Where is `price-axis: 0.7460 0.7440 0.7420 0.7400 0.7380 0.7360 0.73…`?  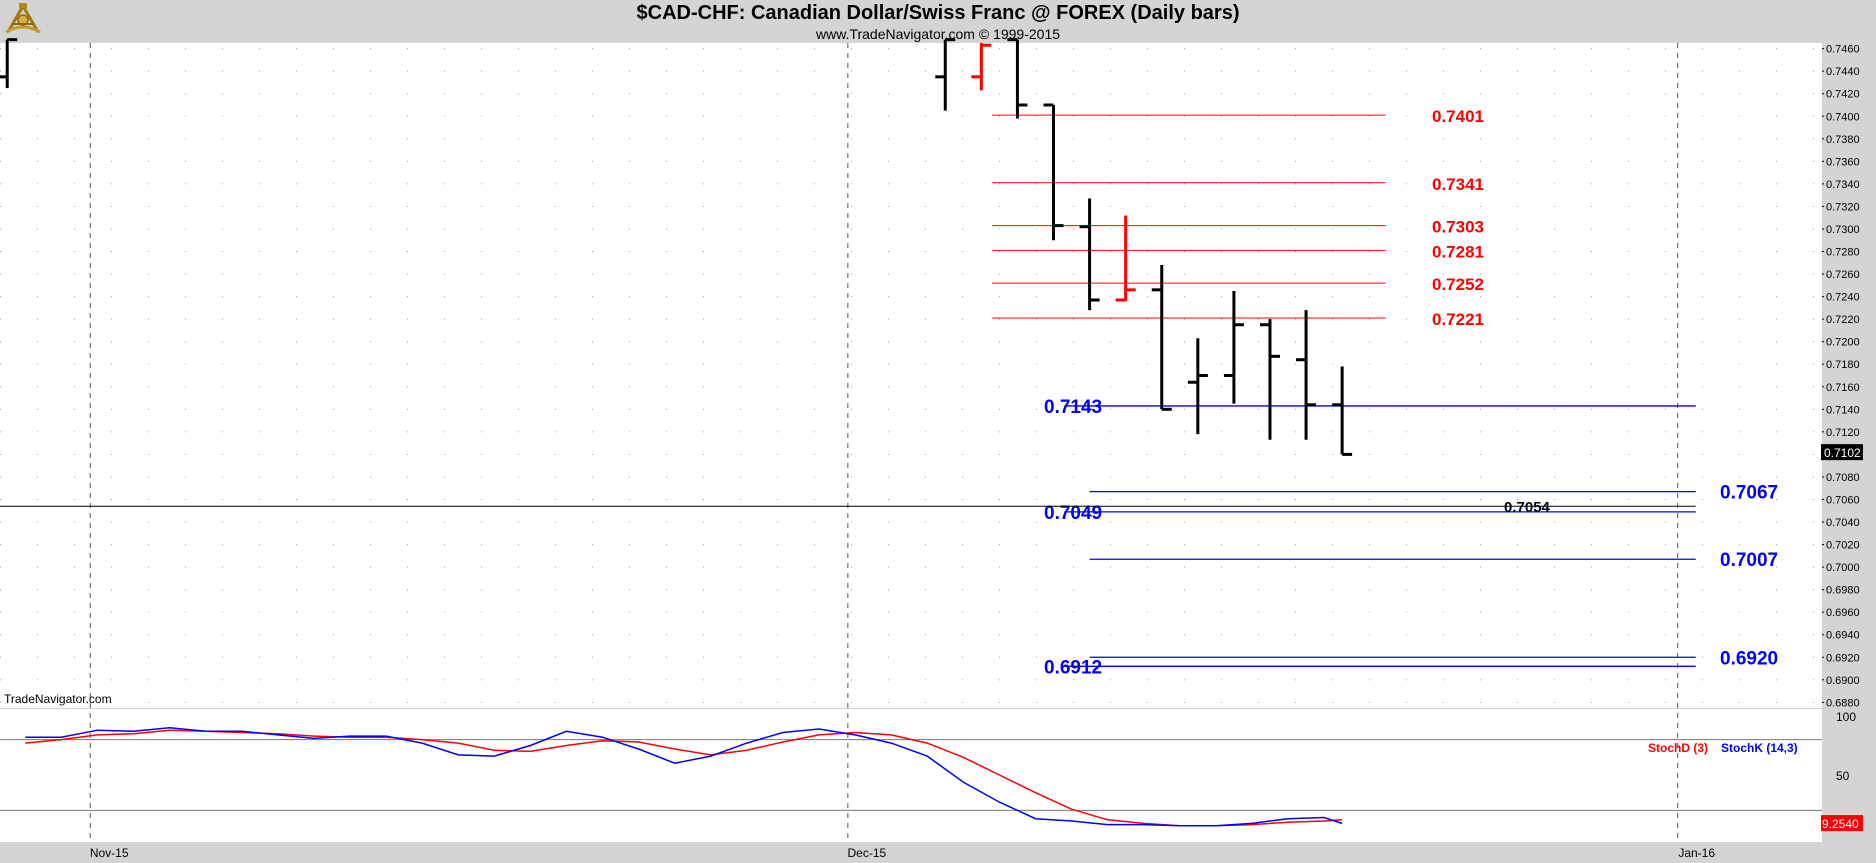
price-axis: 0.7460 0.7440 0.7420 0.7400 0.7380 0.7360 0.73… is located at coordinates (1842, 376).